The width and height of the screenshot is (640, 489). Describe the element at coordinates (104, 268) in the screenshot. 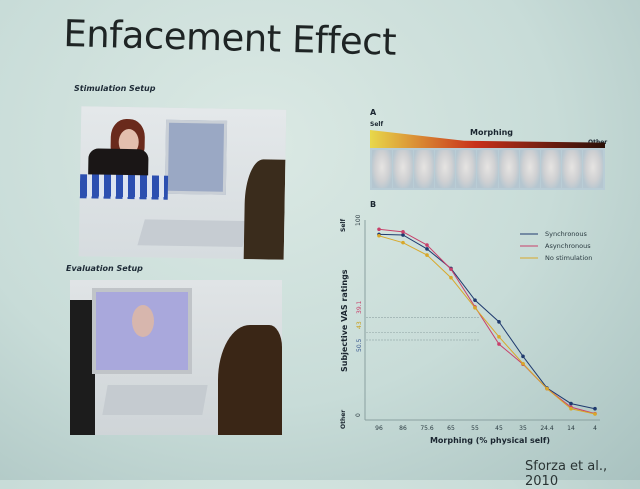

I see `evaluation-caption: Evaluation Setup` at that location.